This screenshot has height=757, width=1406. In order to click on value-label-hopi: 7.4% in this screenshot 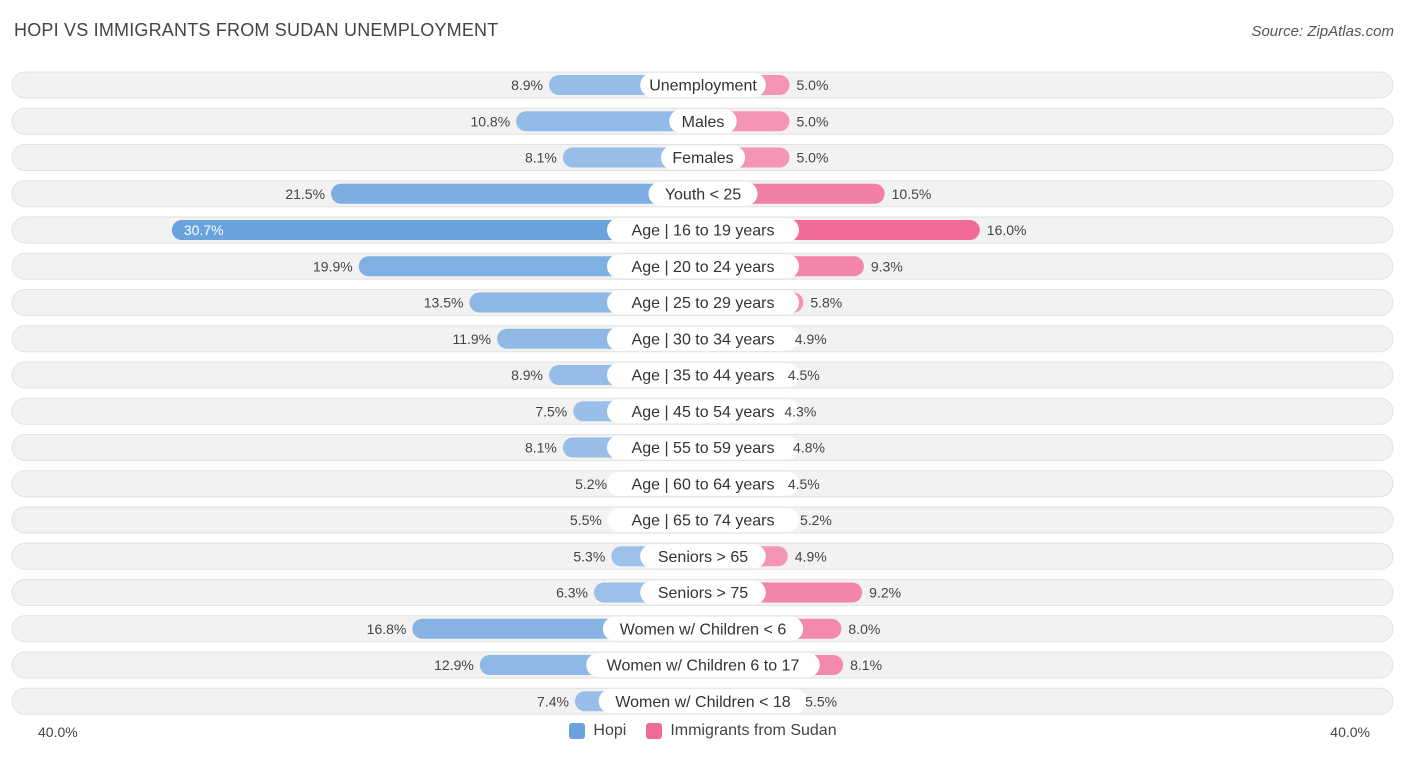, I will do `click(553, 701)`.